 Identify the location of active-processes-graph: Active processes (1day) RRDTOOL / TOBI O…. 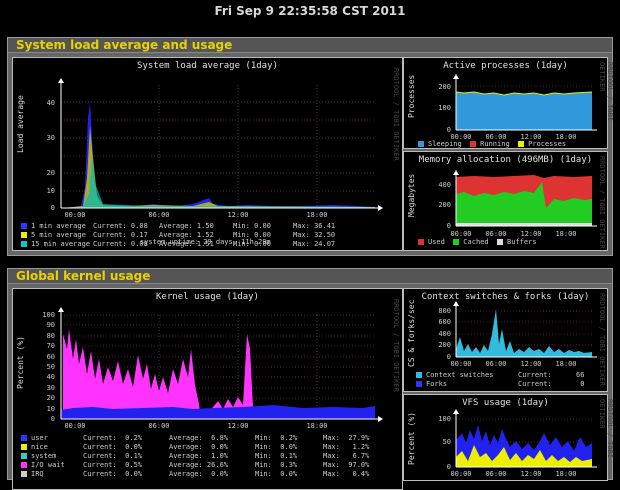
(508, 103).